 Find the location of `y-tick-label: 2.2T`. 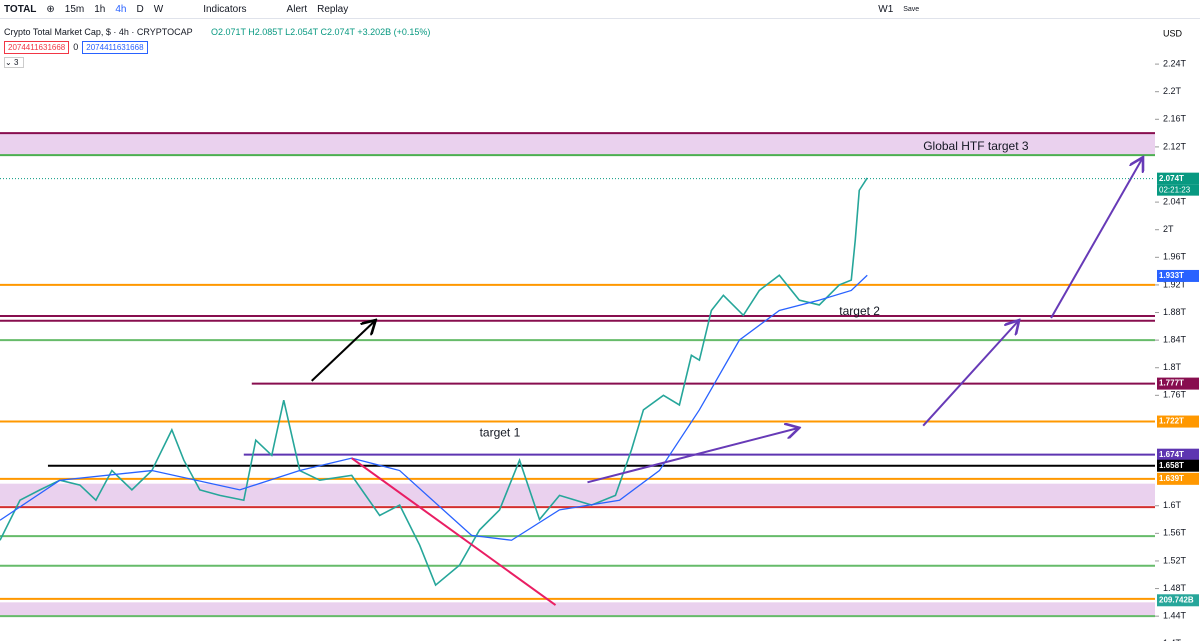

y-tick-label: 2.2T is located at coordinates (1172, 91).